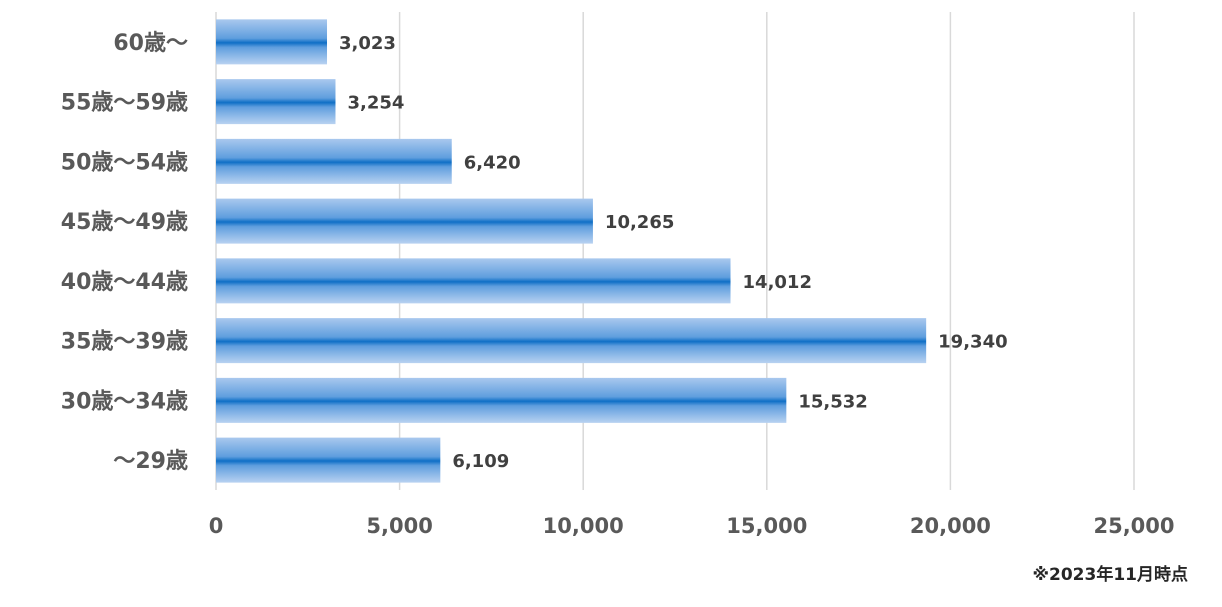 This screenshot has height=607, width=1222. Describe the element at coordinates (583, 526) in the screenshot. I see `x-tick-label: 10,000` at that location.